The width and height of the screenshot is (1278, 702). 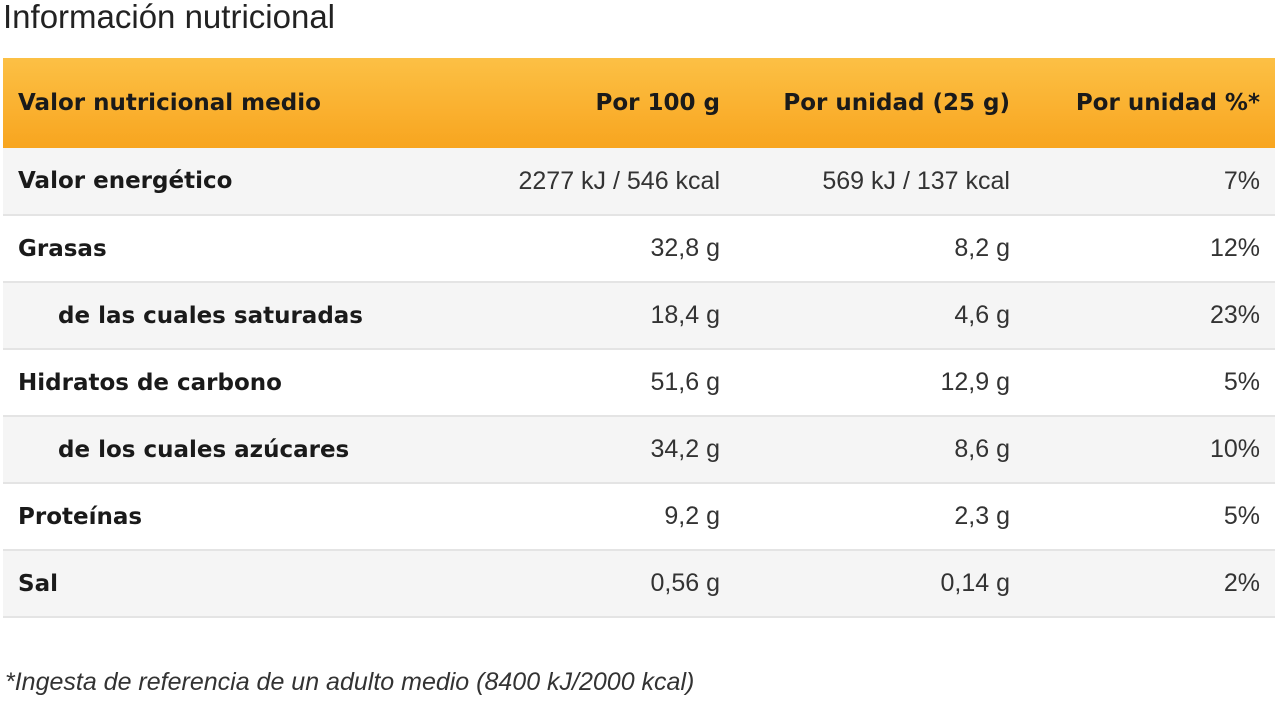 I want to click on value-cell: 0,56 g, so click(x=685, y=583).